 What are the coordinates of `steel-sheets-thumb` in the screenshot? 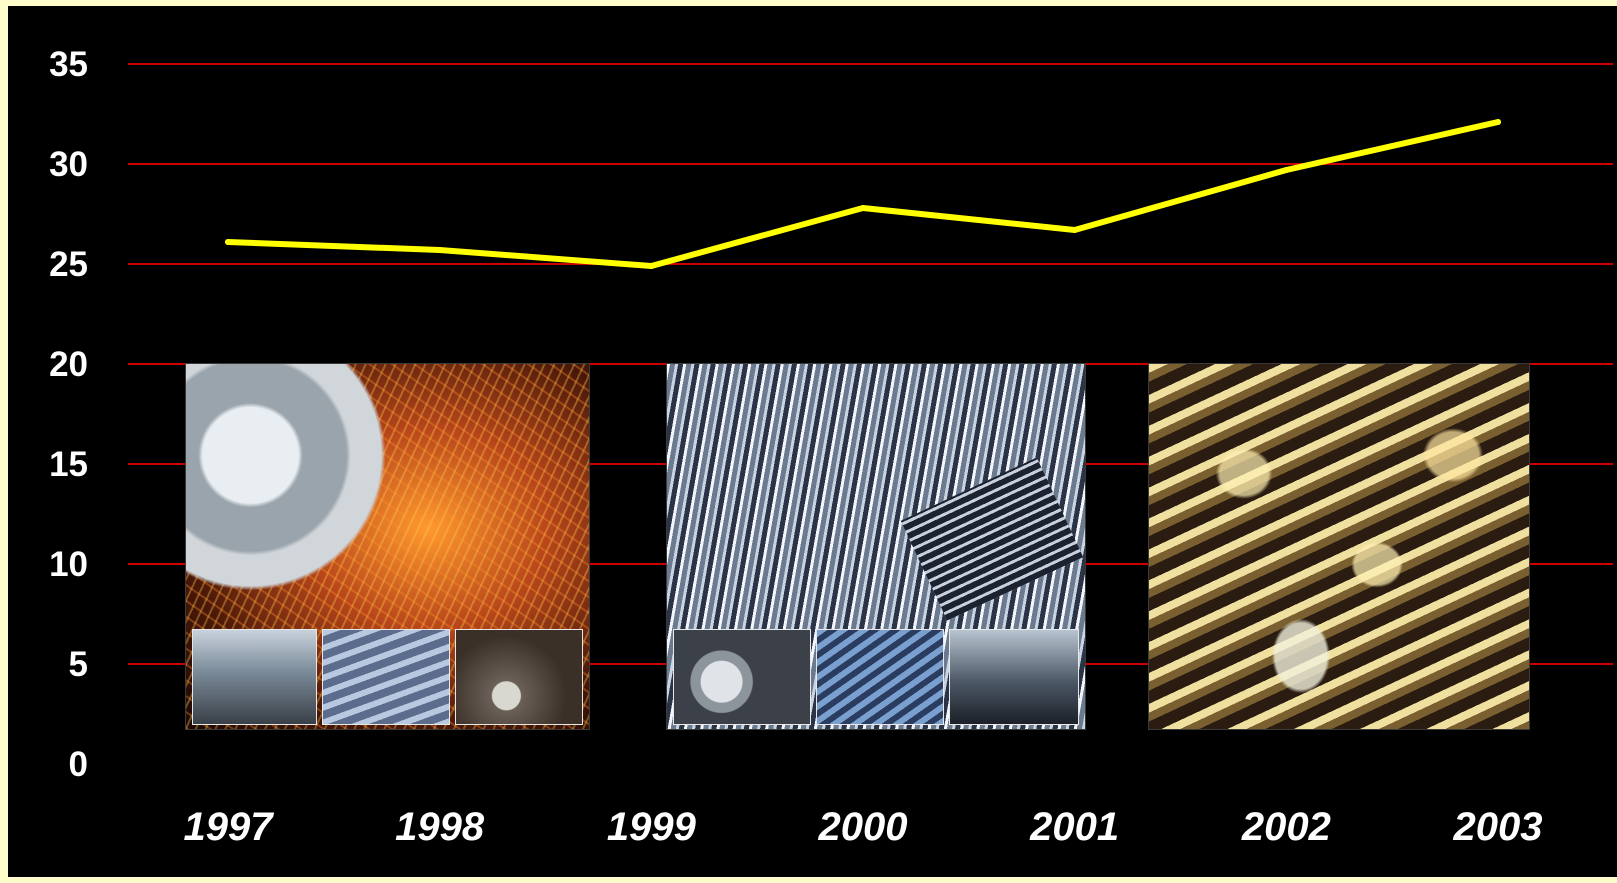 It's located at (386, 677).